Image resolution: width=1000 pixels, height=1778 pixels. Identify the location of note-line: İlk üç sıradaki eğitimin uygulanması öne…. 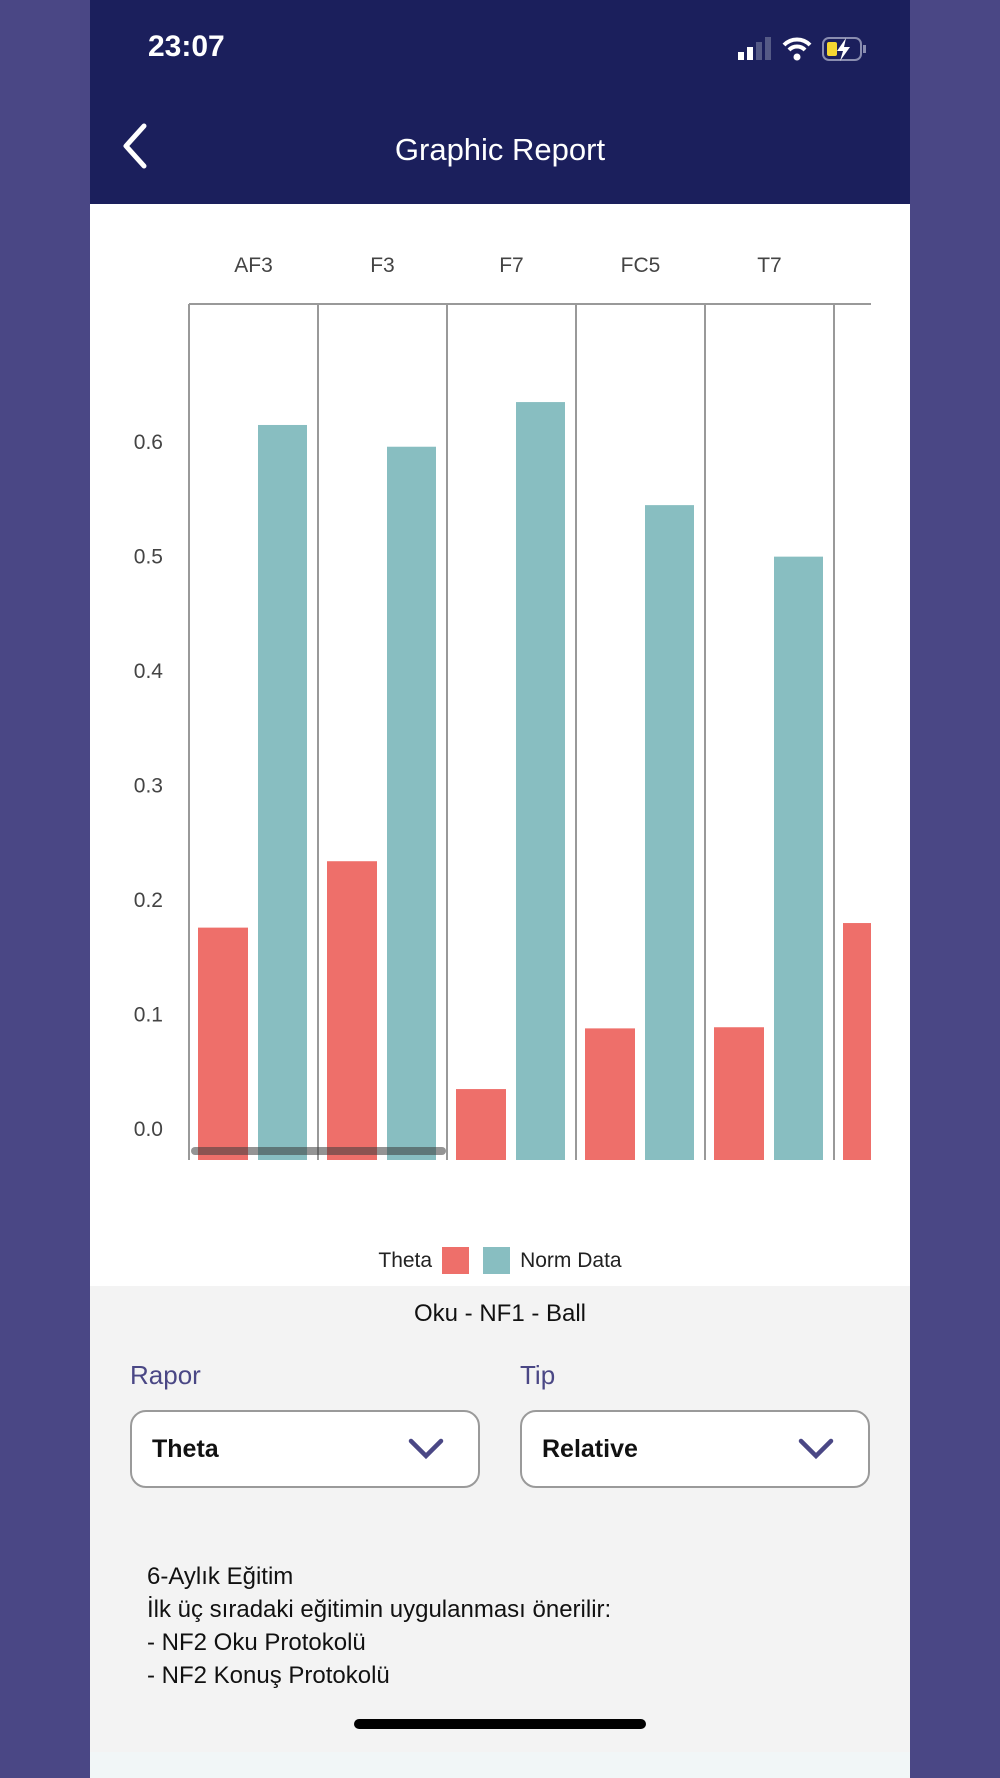
(379, 1609).